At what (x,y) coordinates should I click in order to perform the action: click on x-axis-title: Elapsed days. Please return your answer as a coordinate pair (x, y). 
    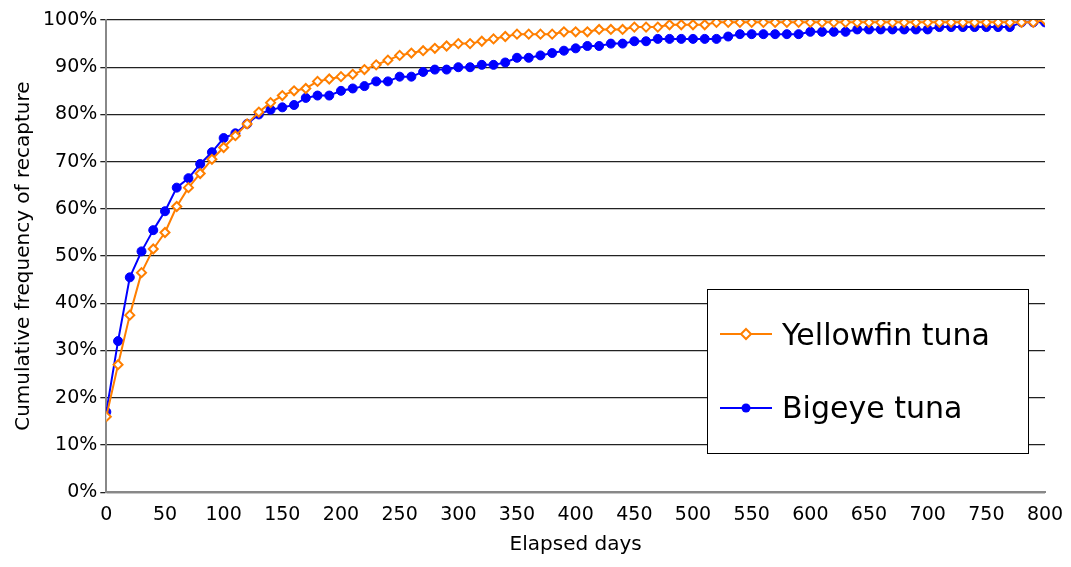
    Looking at the image, I should click on (575, 543).